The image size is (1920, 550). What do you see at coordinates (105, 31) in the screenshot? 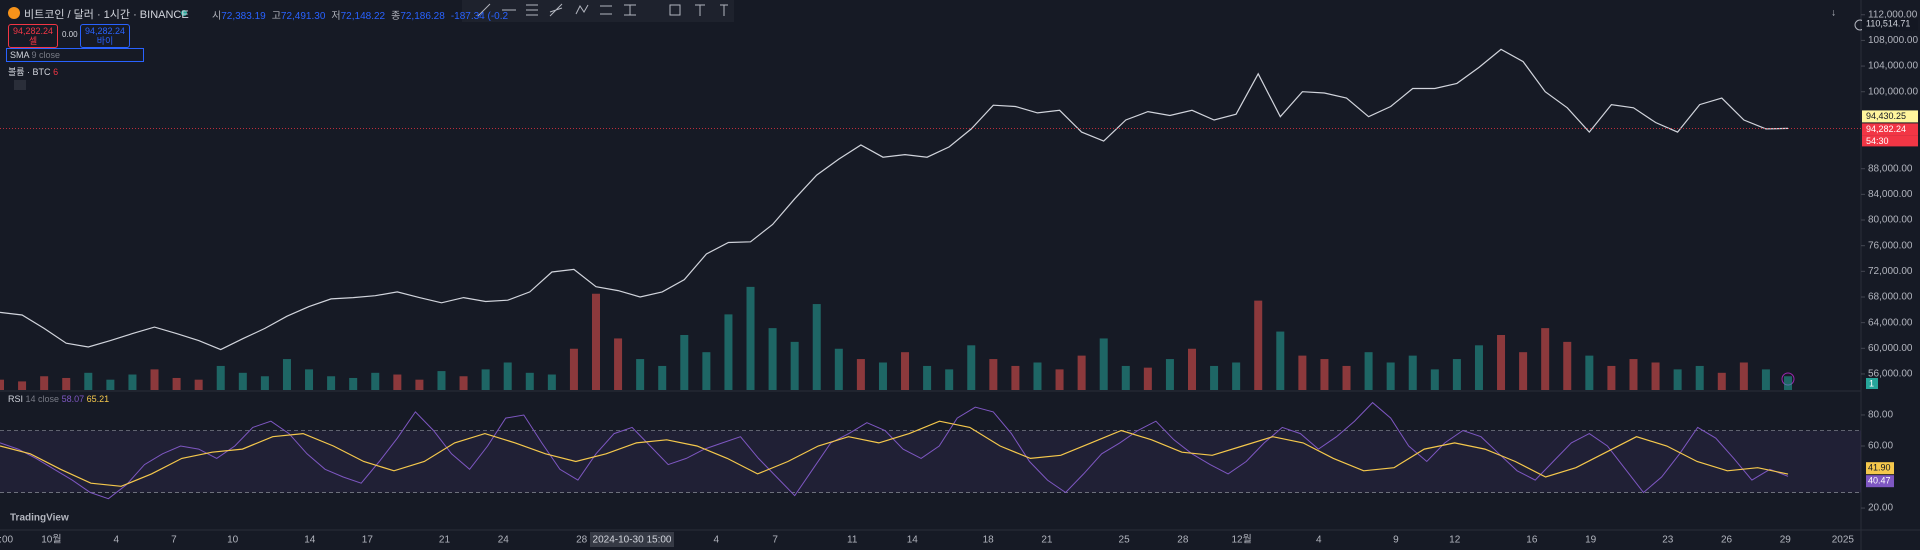
I see `buy-price: 94,282.24` at bounding box center [105, 31].